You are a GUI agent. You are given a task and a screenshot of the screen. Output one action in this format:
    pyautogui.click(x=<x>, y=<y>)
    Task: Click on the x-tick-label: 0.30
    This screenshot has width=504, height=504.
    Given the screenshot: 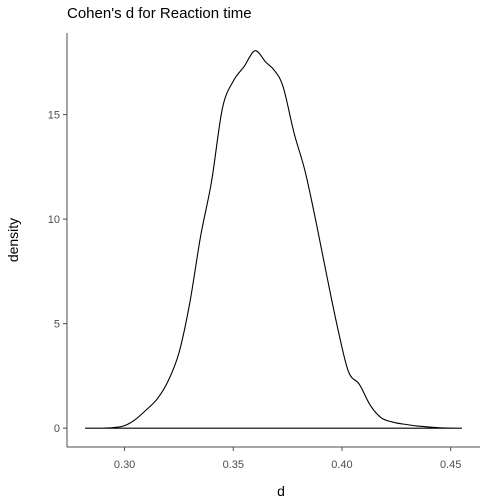 What is the action you would take?
    pyautogui.click(x=124, y=465)
    